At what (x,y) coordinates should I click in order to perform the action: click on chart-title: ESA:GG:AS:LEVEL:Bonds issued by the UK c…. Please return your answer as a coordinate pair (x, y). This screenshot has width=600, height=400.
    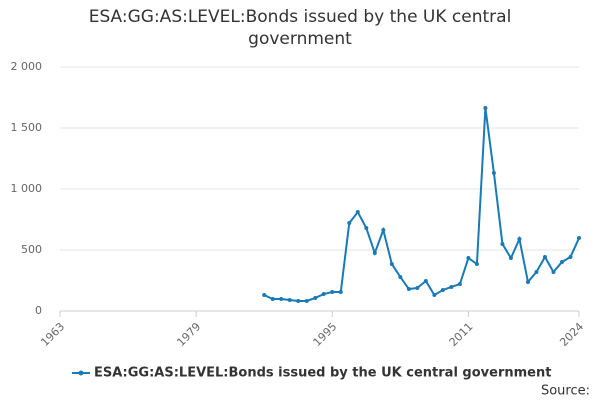
    Looking at the image, I should click on (300, 28).